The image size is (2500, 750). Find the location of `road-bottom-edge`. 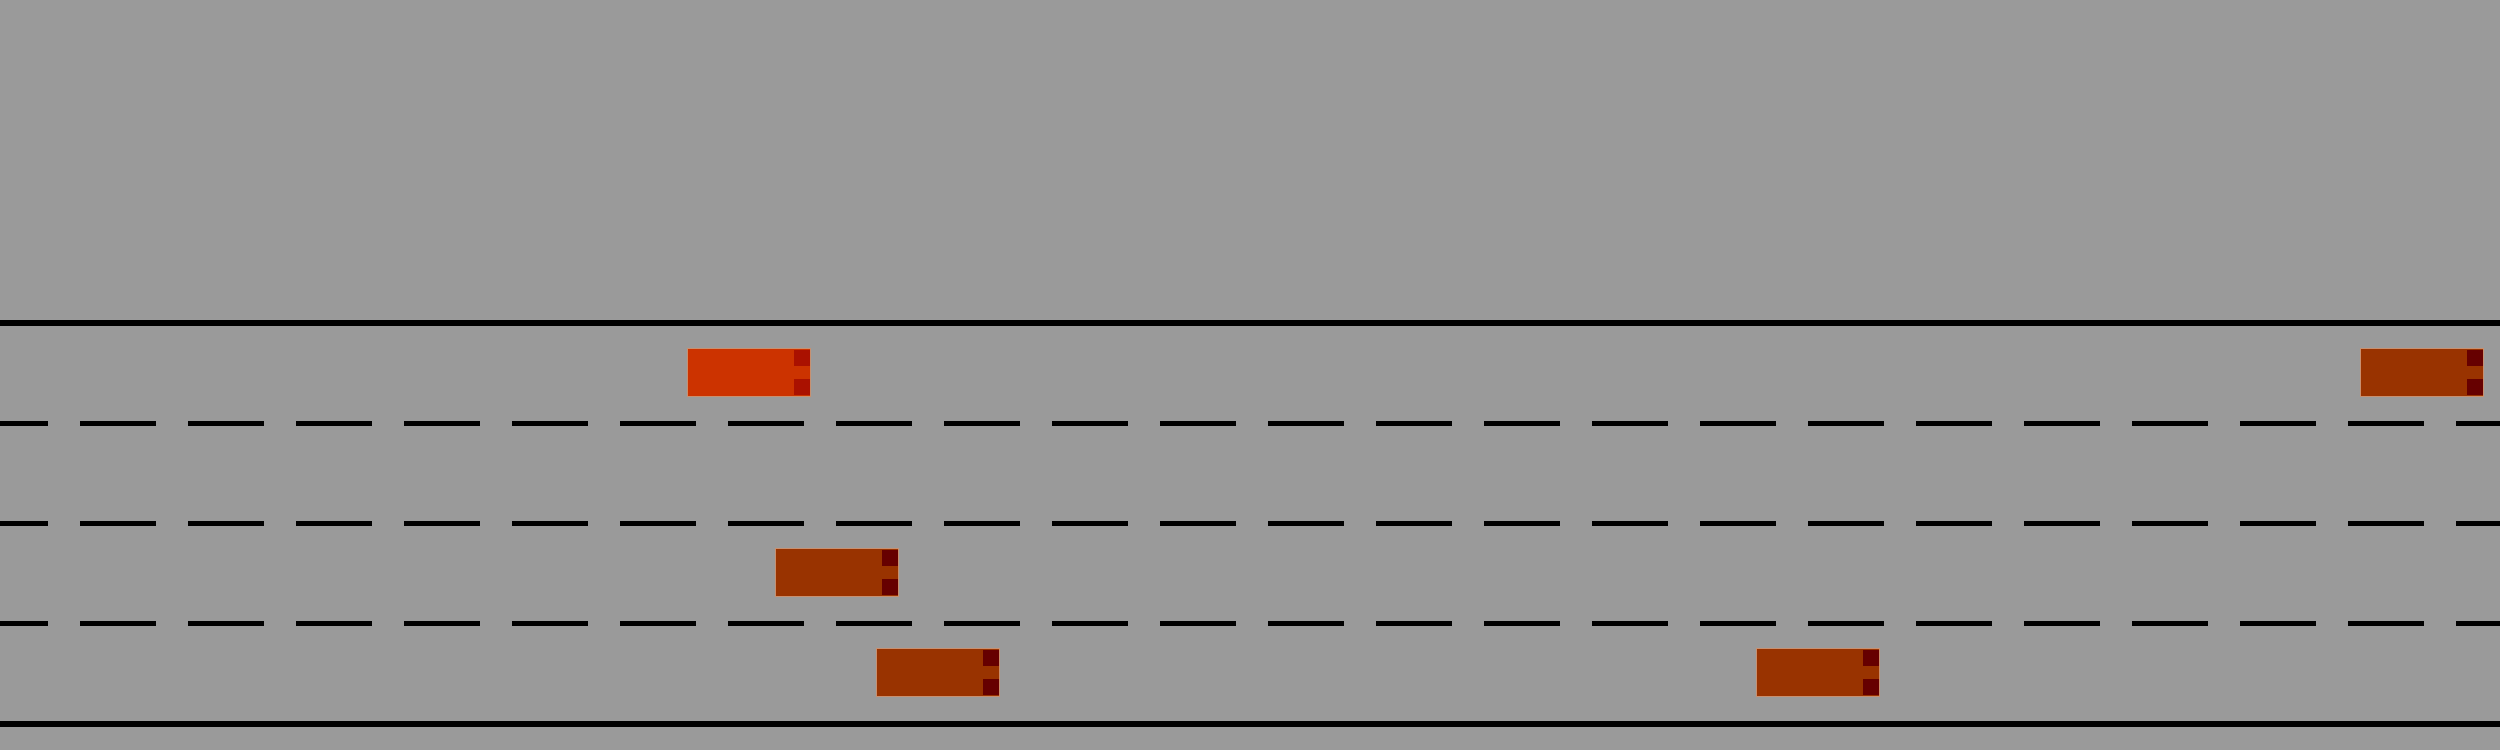

road-bottom-edge is located at coordinates (1250, 724).